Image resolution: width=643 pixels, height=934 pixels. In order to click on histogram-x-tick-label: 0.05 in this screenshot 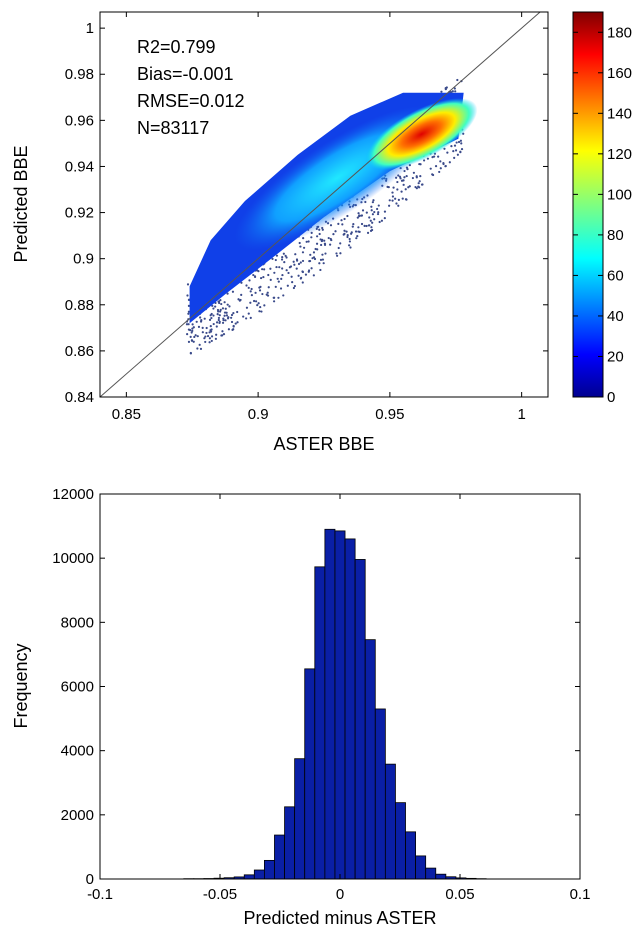, I will do `click(459, 894)`.